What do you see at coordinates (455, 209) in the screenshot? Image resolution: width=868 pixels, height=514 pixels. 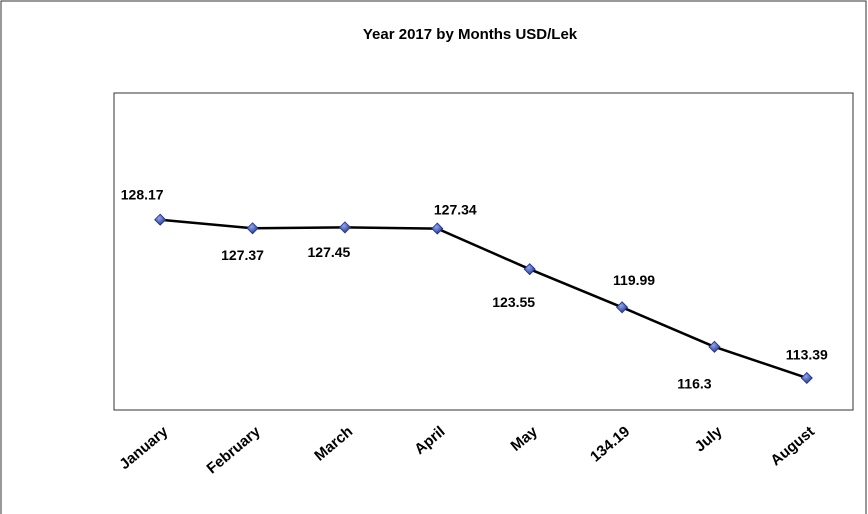 I see `data-label: 127.34` at bounding box center [455, 209].